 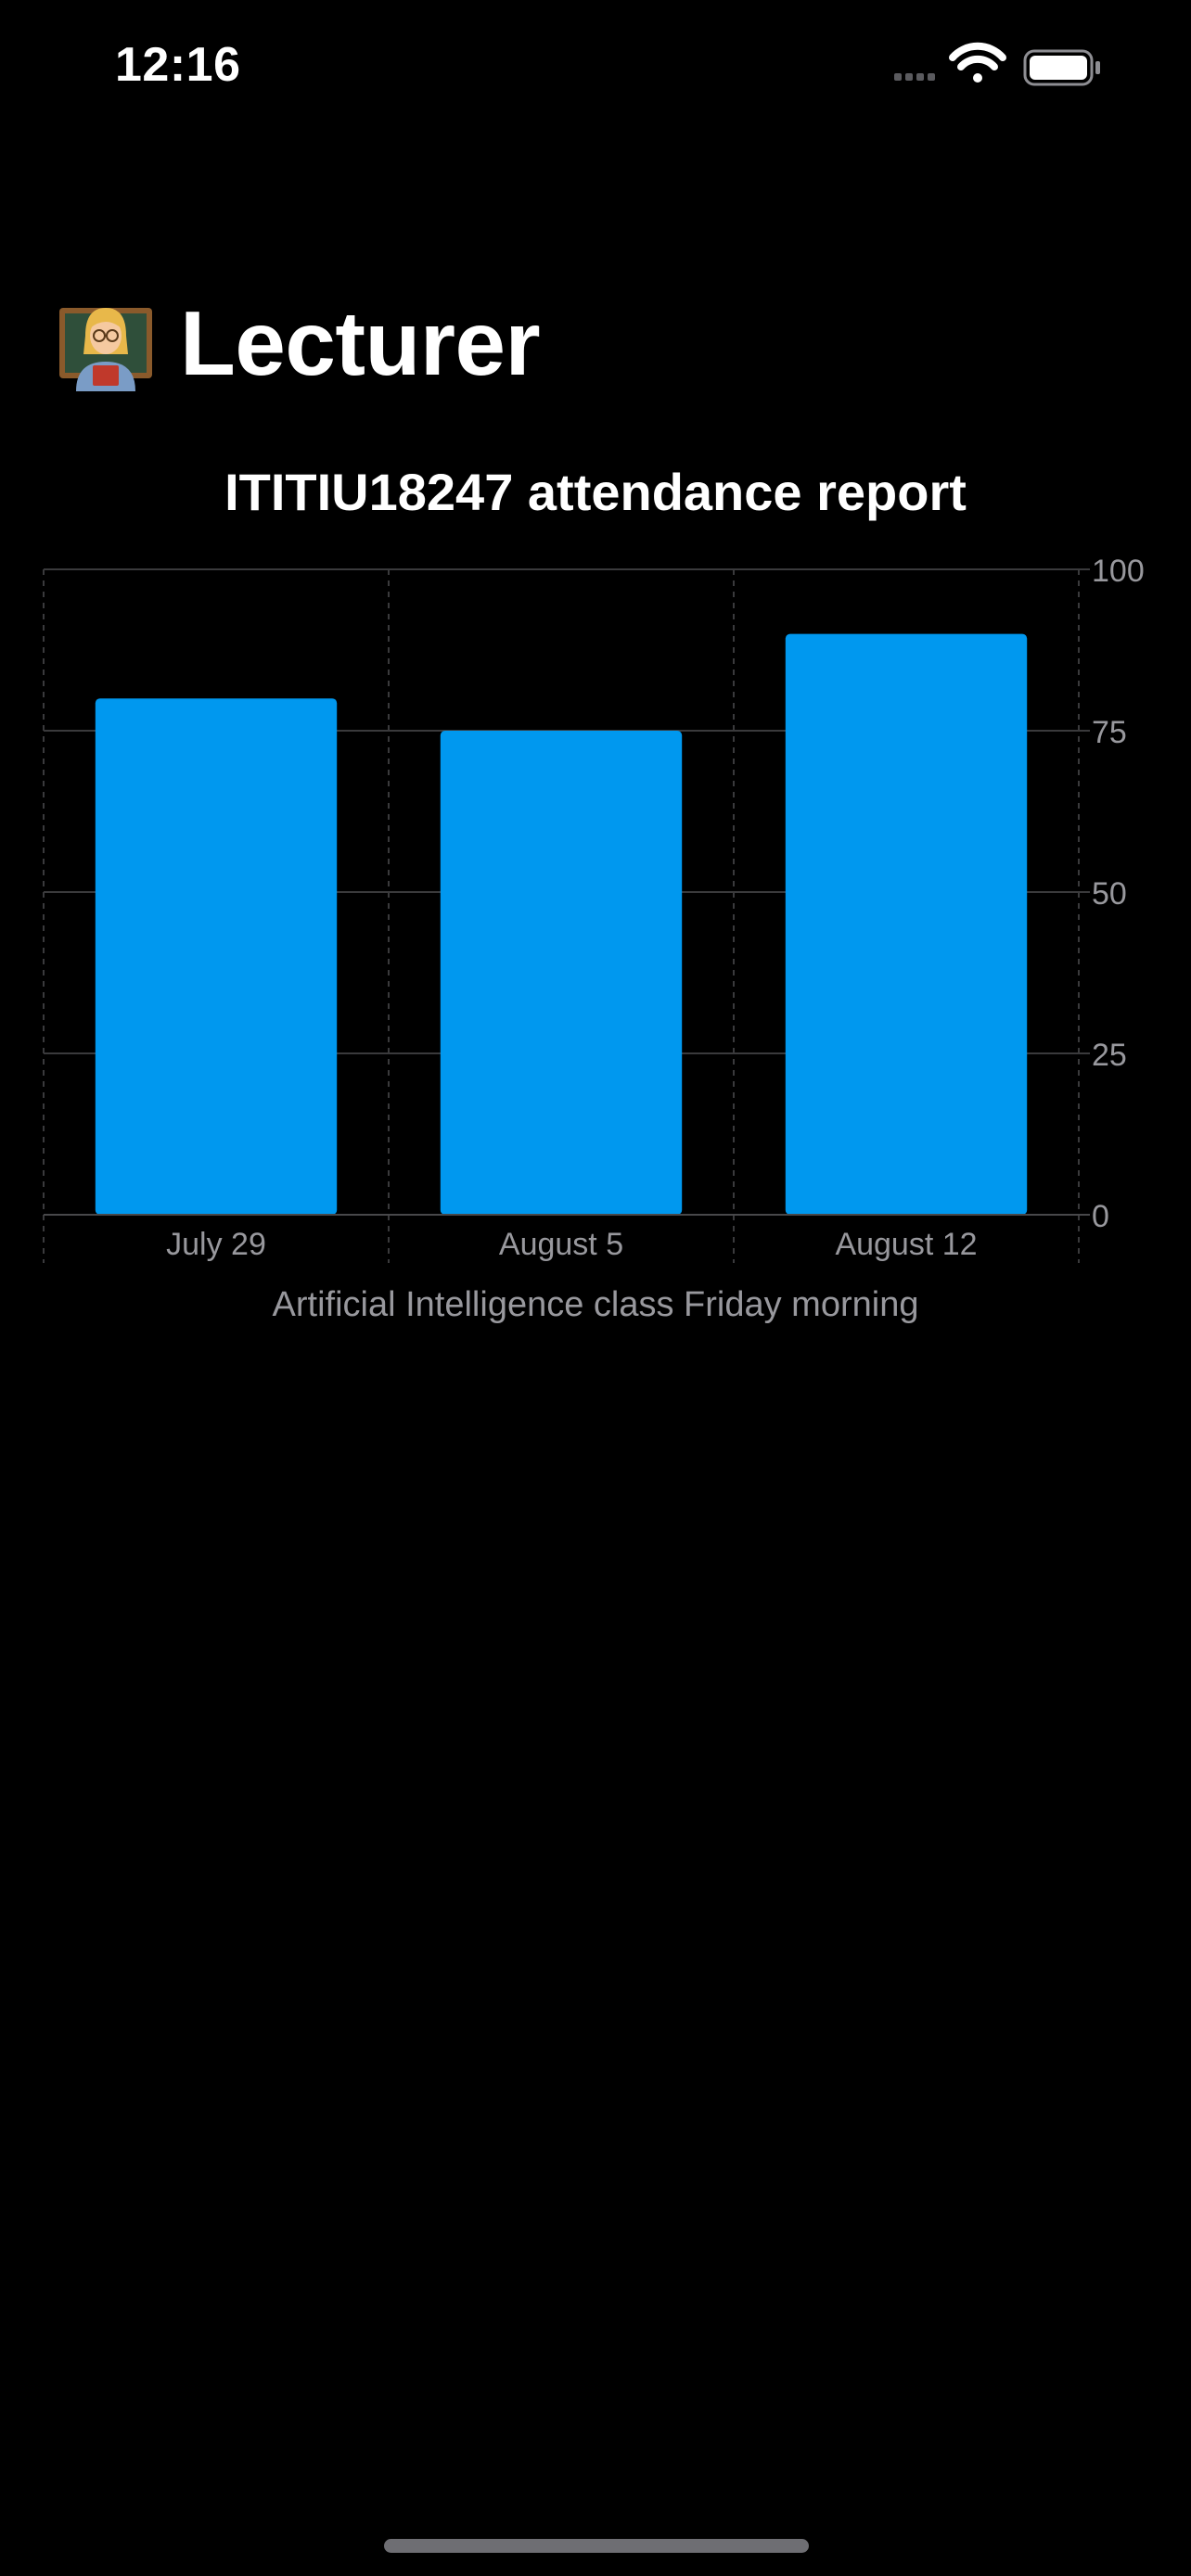 I want to click on wifi-icon, so click(x=977, y=62).